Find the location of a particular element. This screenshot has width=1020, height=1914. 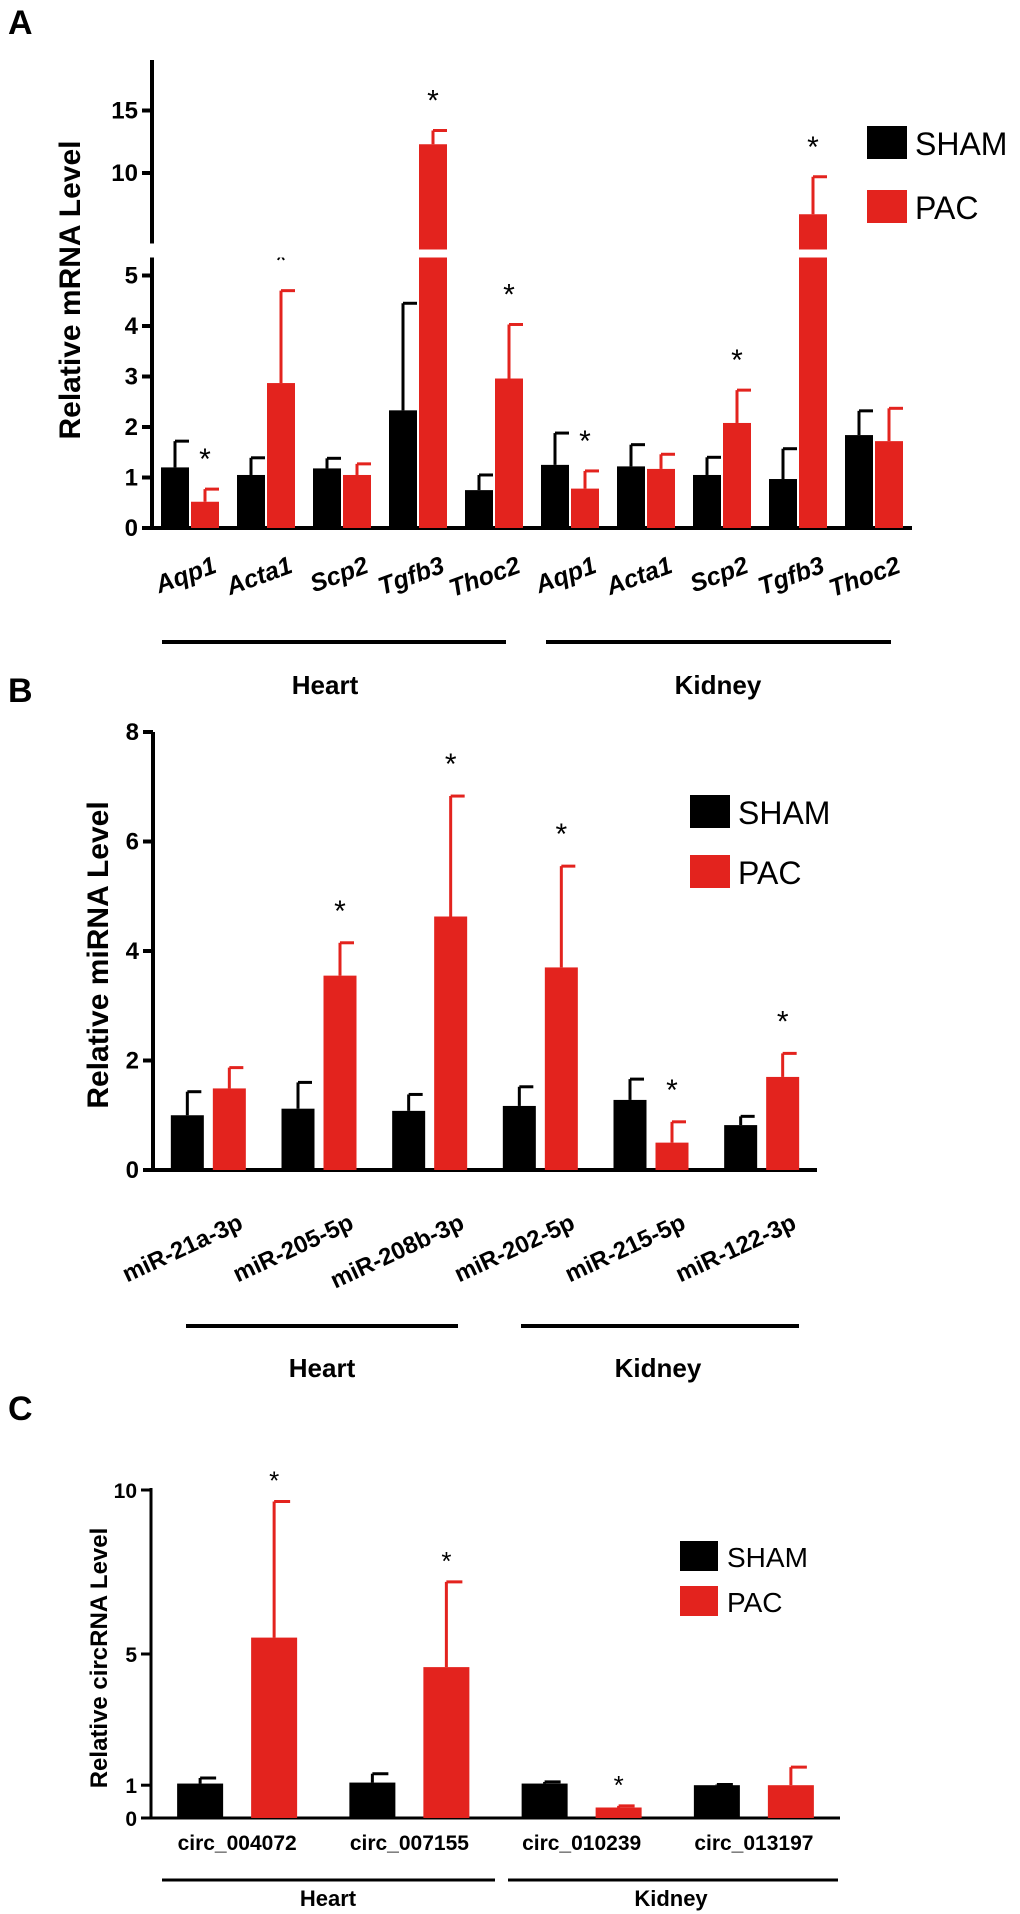

panel-c-label: C is located at coordinates (20, 1409).